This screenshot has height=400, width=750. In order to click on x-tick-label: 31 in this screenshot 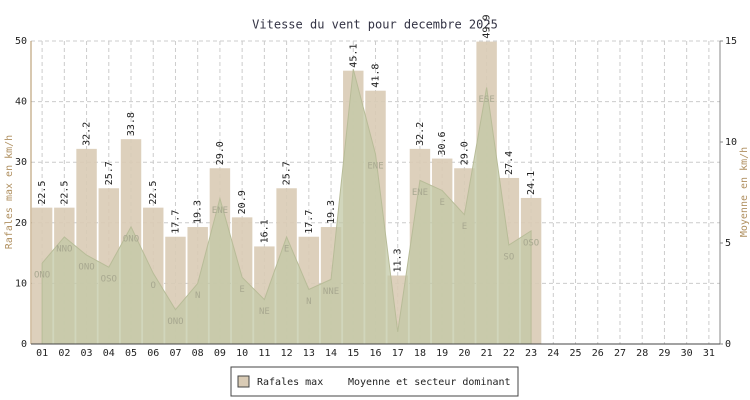, I will do `click(709, 353)`.